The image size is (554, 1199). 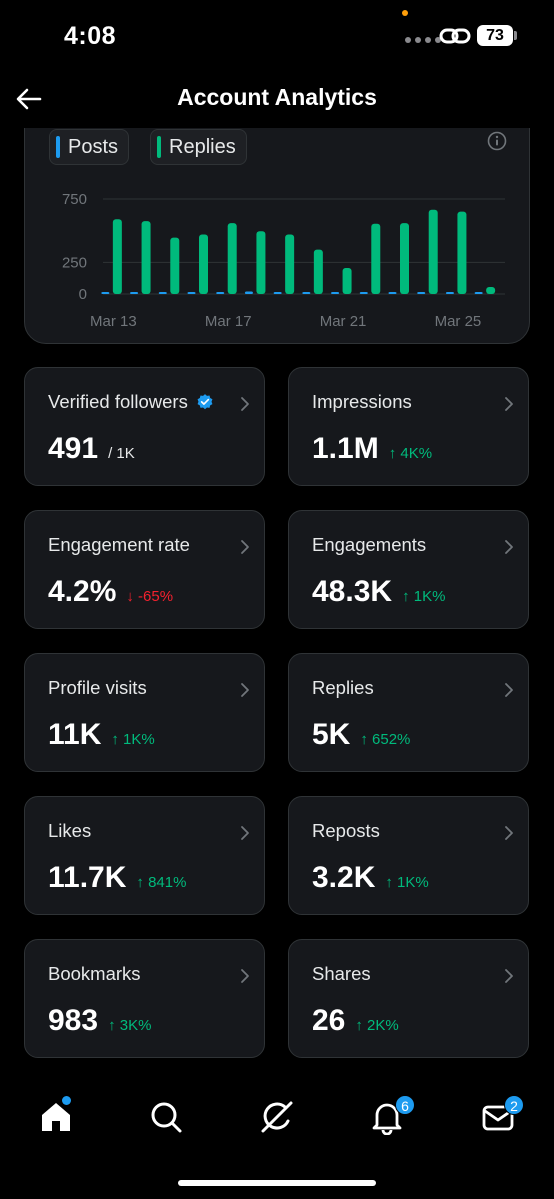 I want to click on metric-card-verified-followers: Verified followers 491 / 1K, so click(x=144, y=426).